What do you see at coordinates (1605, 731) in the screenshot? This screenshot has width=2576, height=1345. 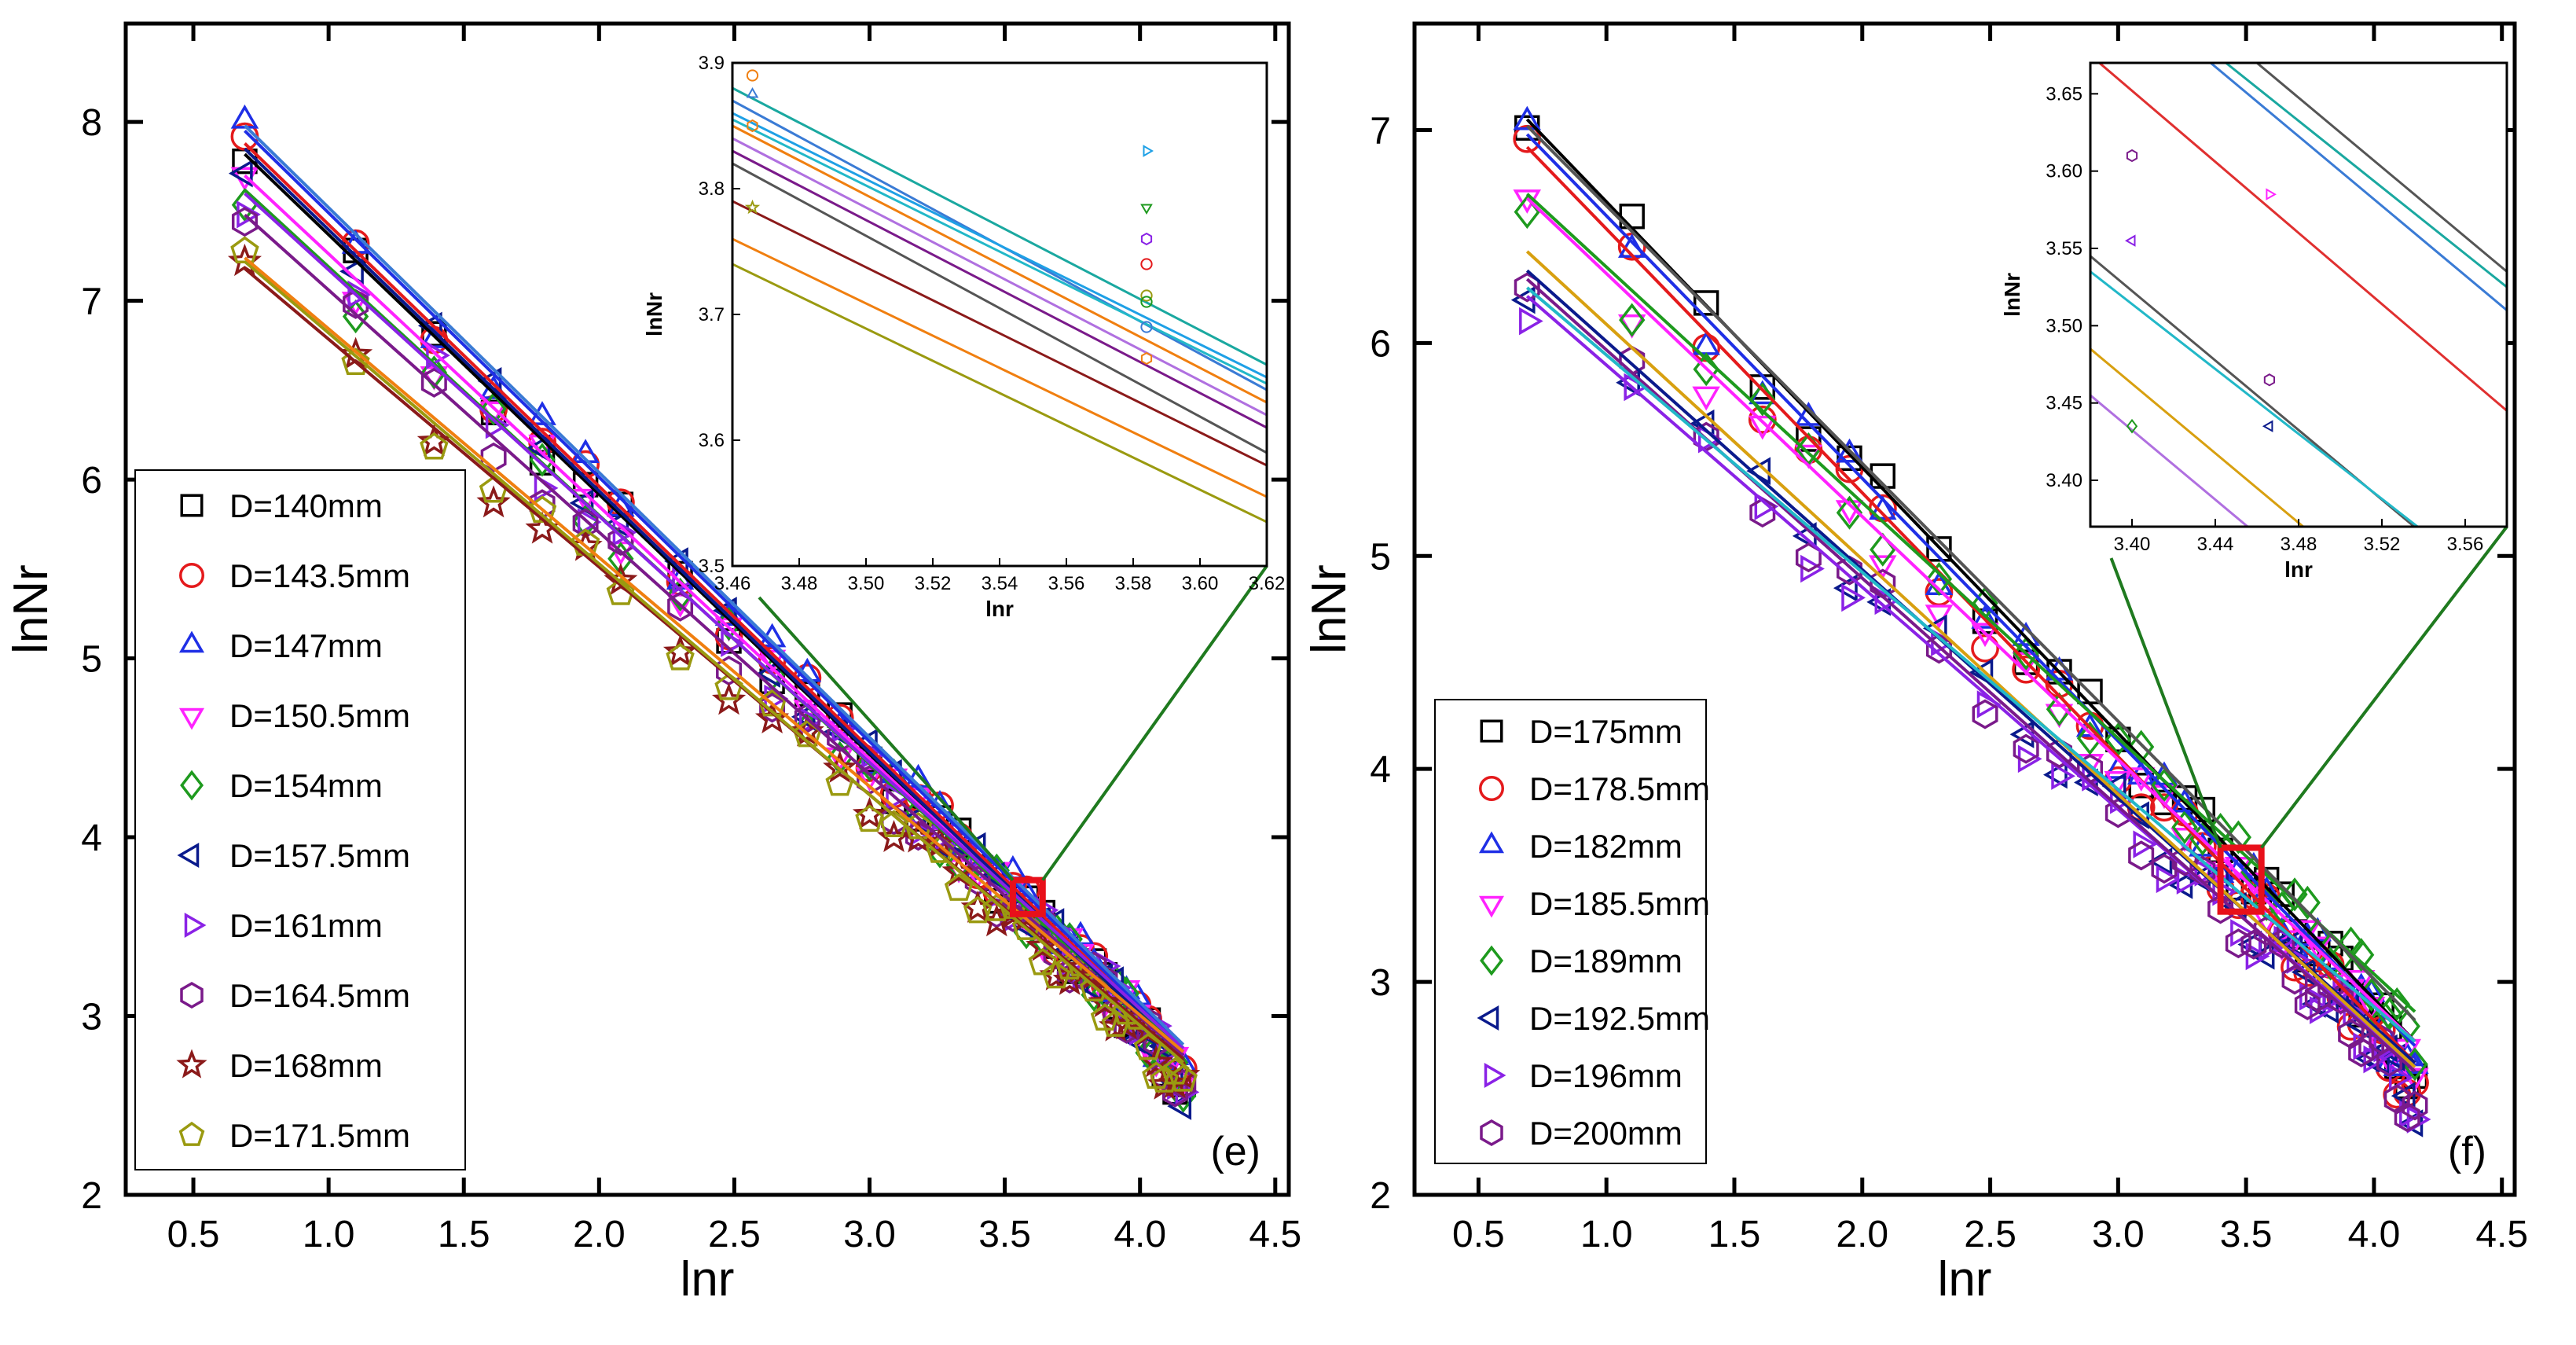 I see `legend-label: D=175mm` at bounding box center [1605, 731].